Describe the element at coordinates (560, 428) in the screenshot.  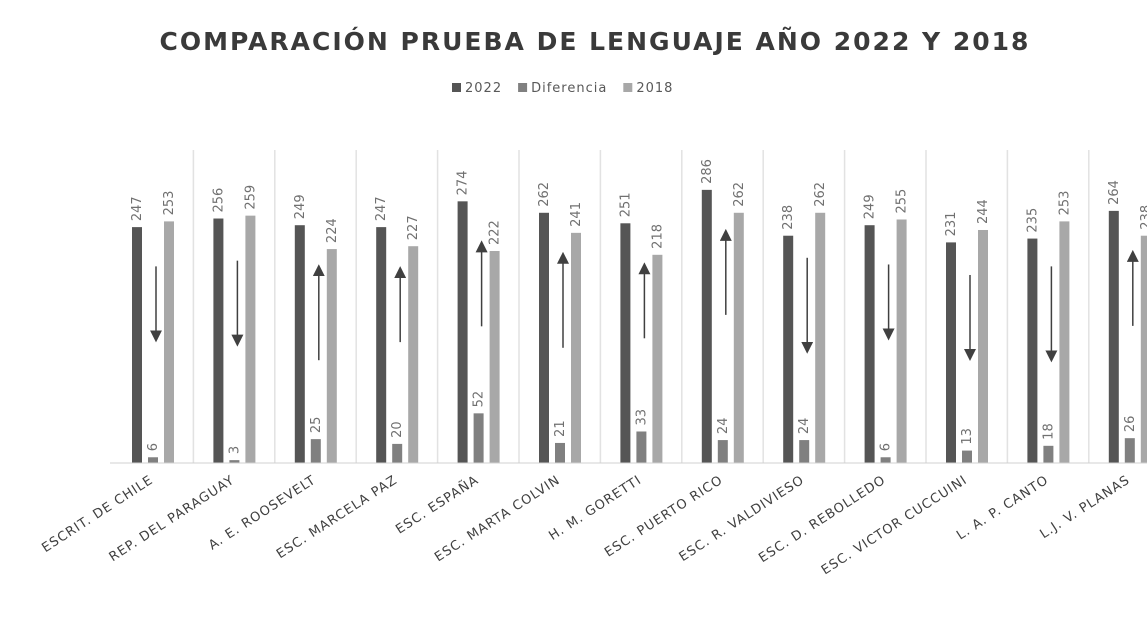
I see `value-label: 21` at that location.